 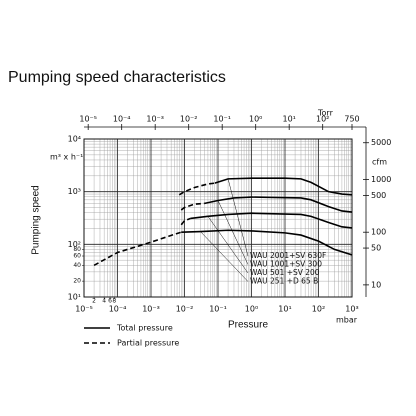 I want to click on x2-tick-label: 10⁻³, so click(x=155, y=119).